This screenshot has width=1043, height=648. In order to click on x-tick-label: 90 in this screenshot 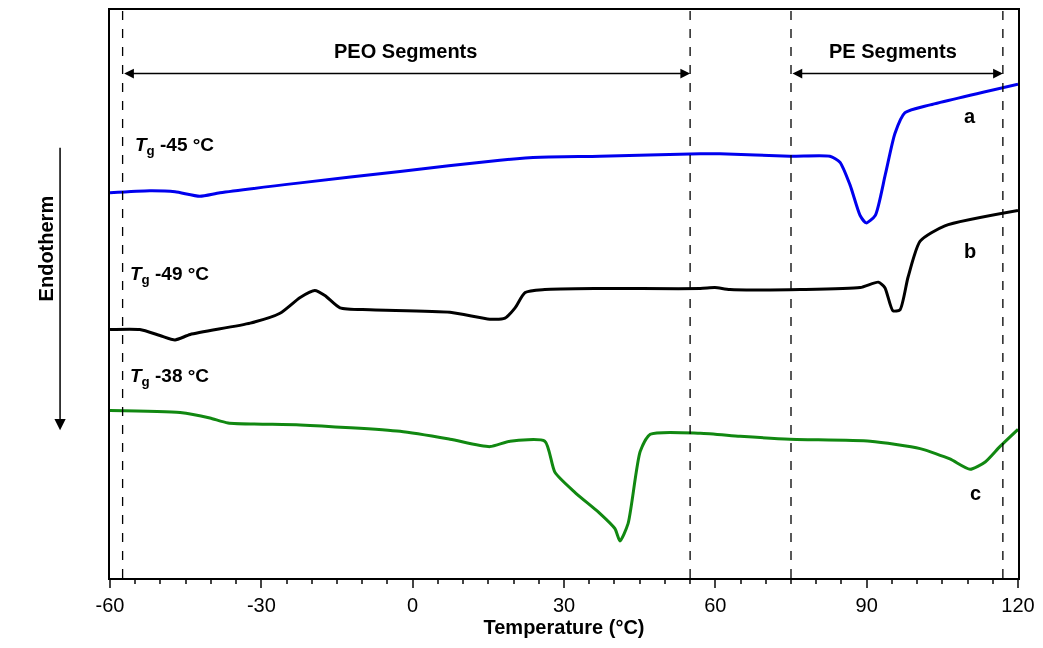, I will do `click(866, 604)`.